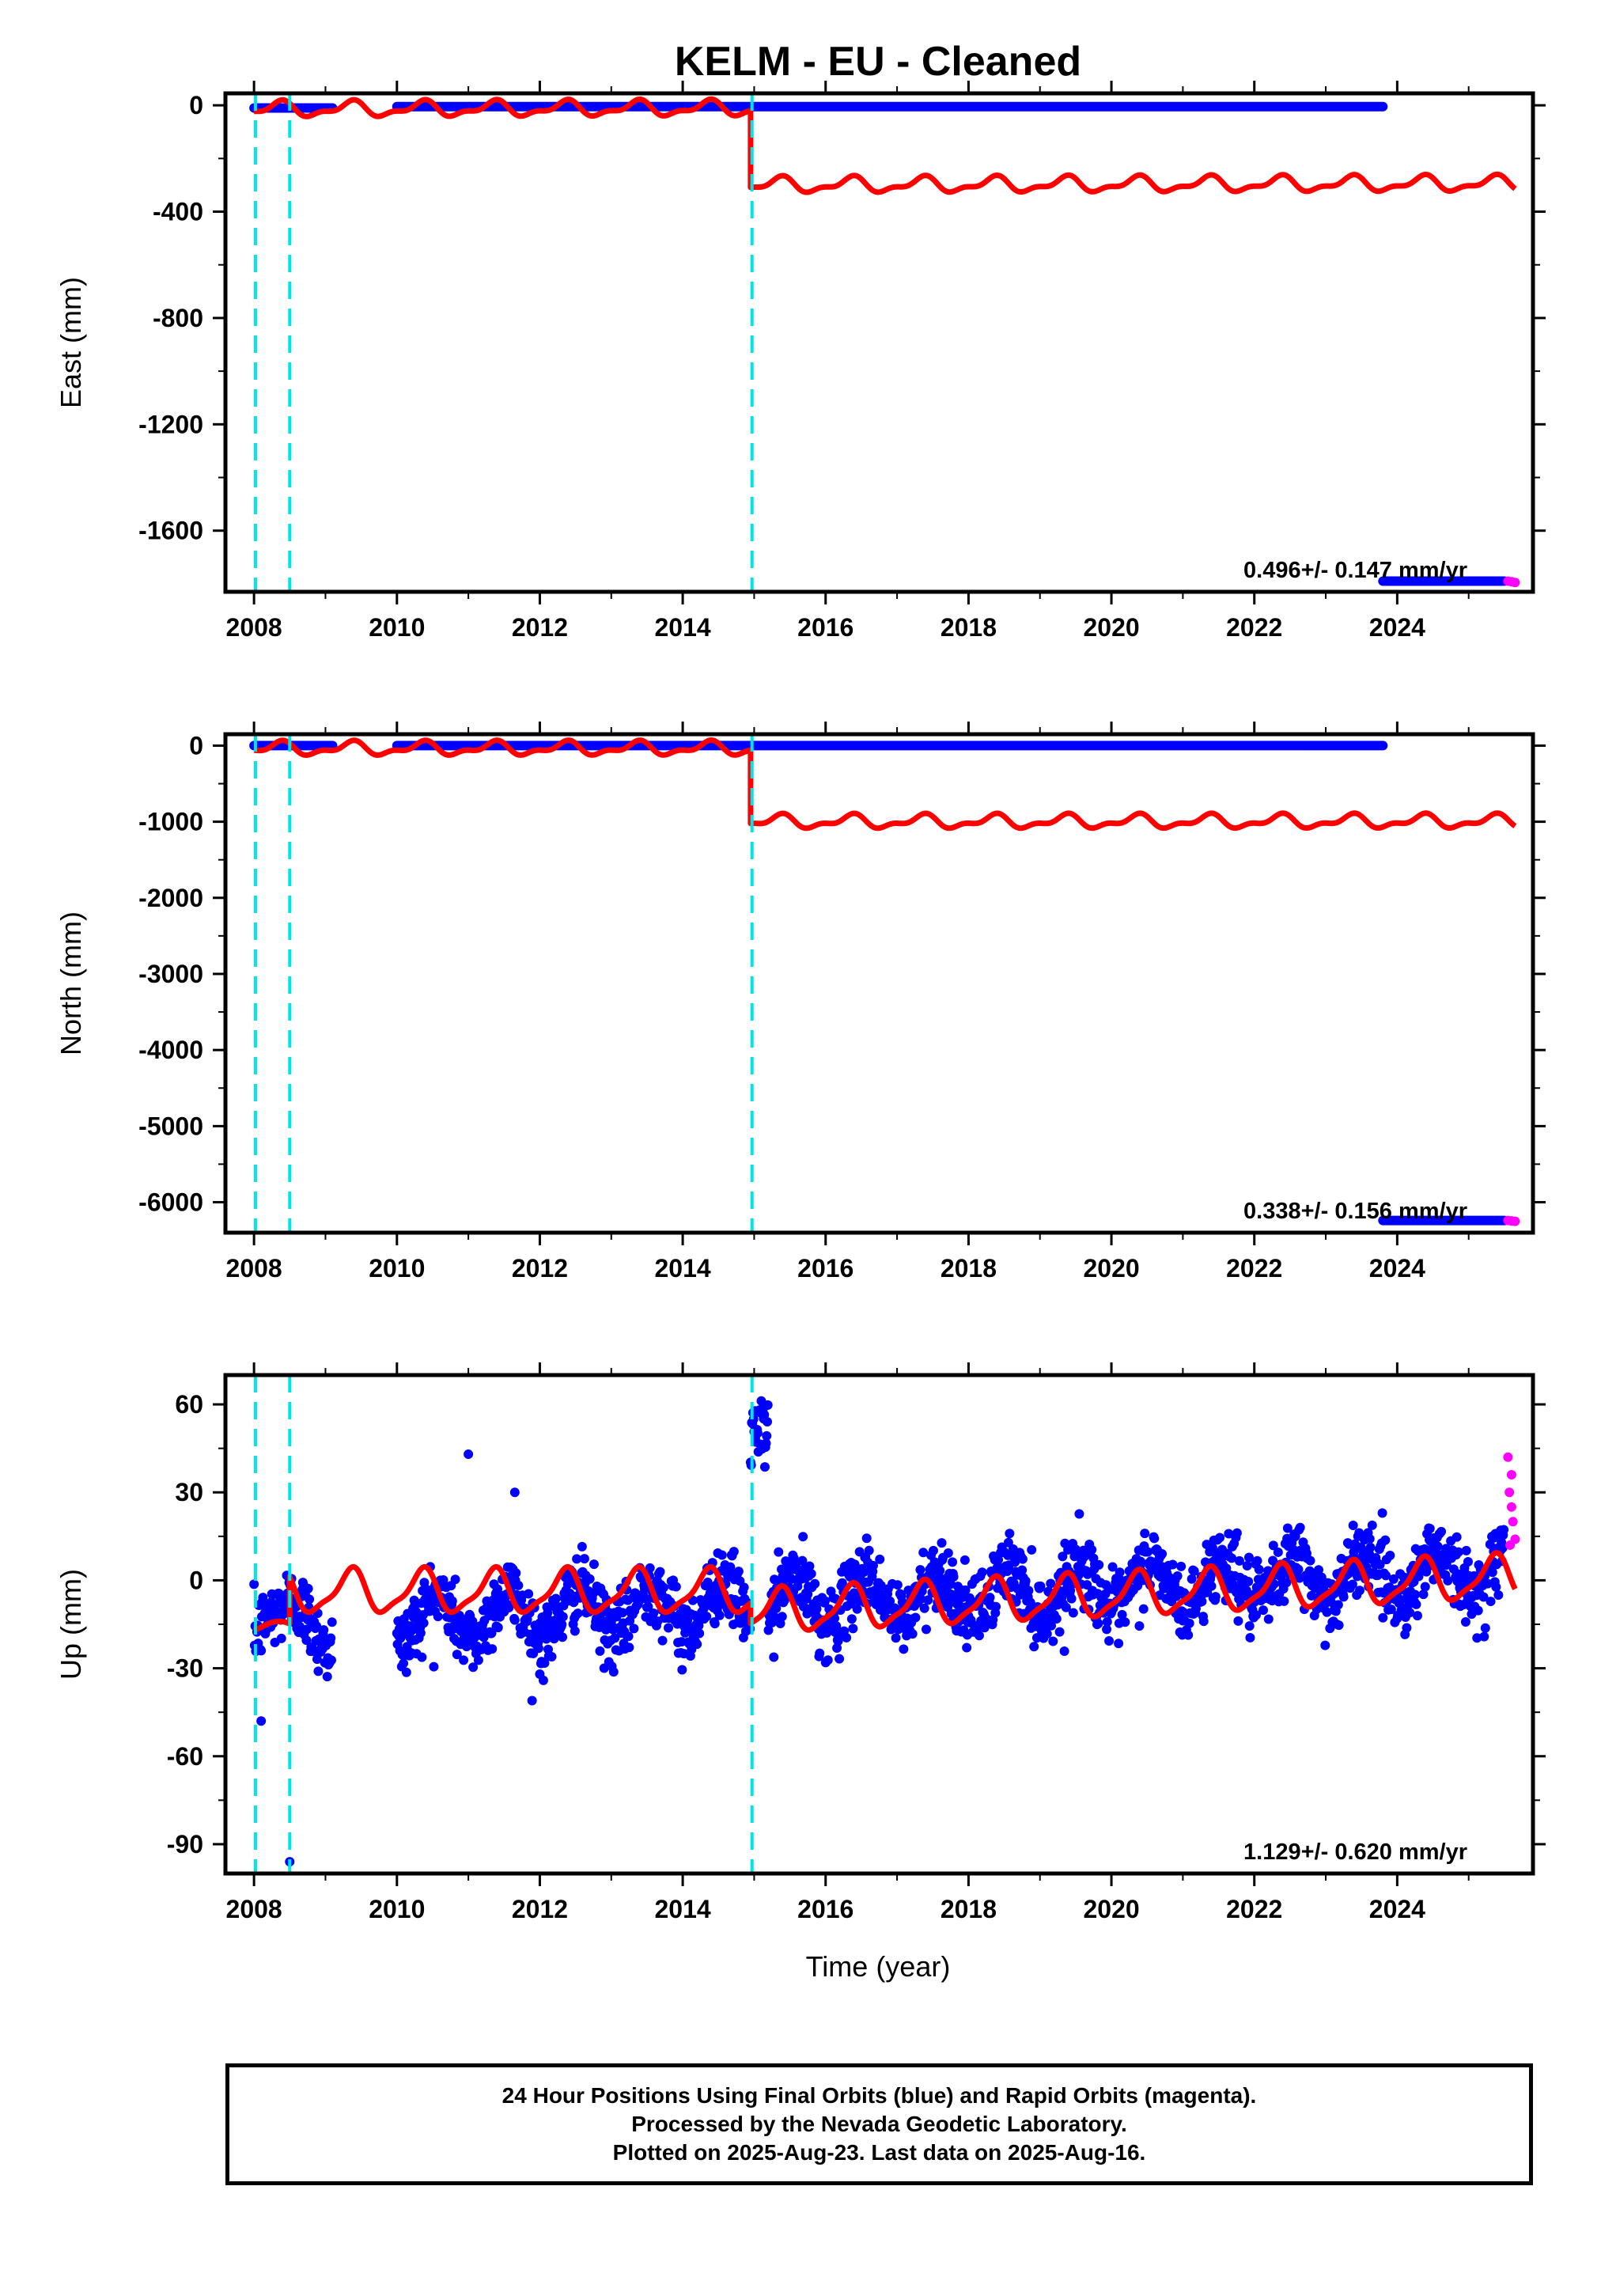 The height and width of the screenshot is (2296, 1601). What do you see at coordinates (1355, 1211) in the screenshot?
I see `rate-annotation: 0.338+/- 0.156 mm/yr` at bounding box center [1355, 1211].